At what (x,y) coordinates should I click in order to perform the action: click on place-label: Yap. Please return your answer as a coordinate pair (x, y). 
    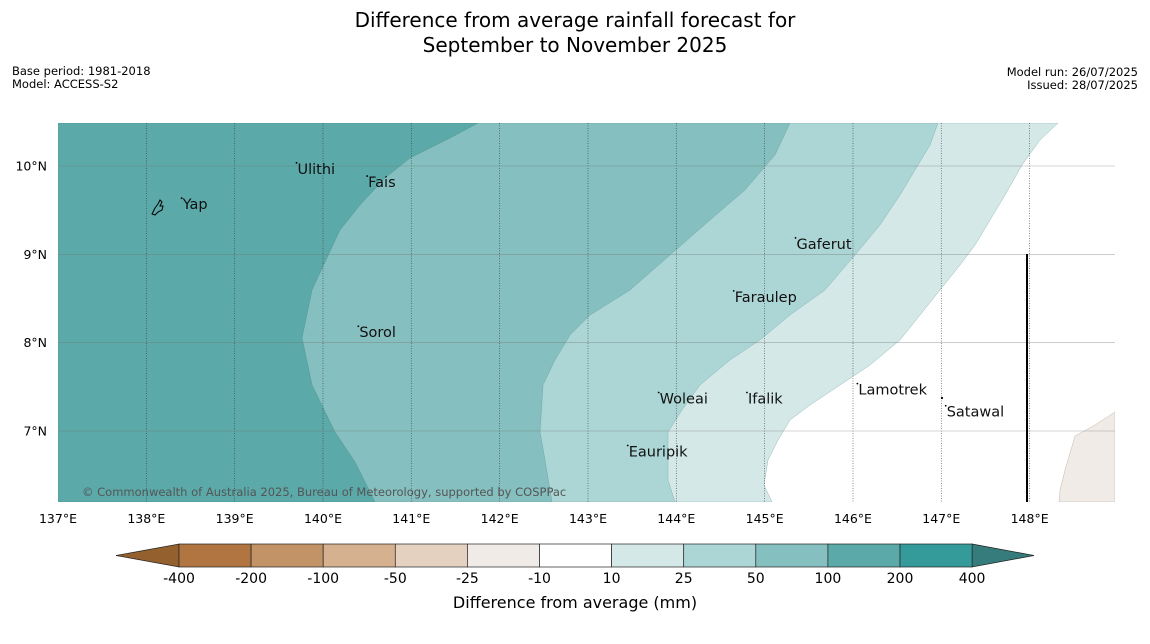
    Looking at the image, I should click on (195, 205).